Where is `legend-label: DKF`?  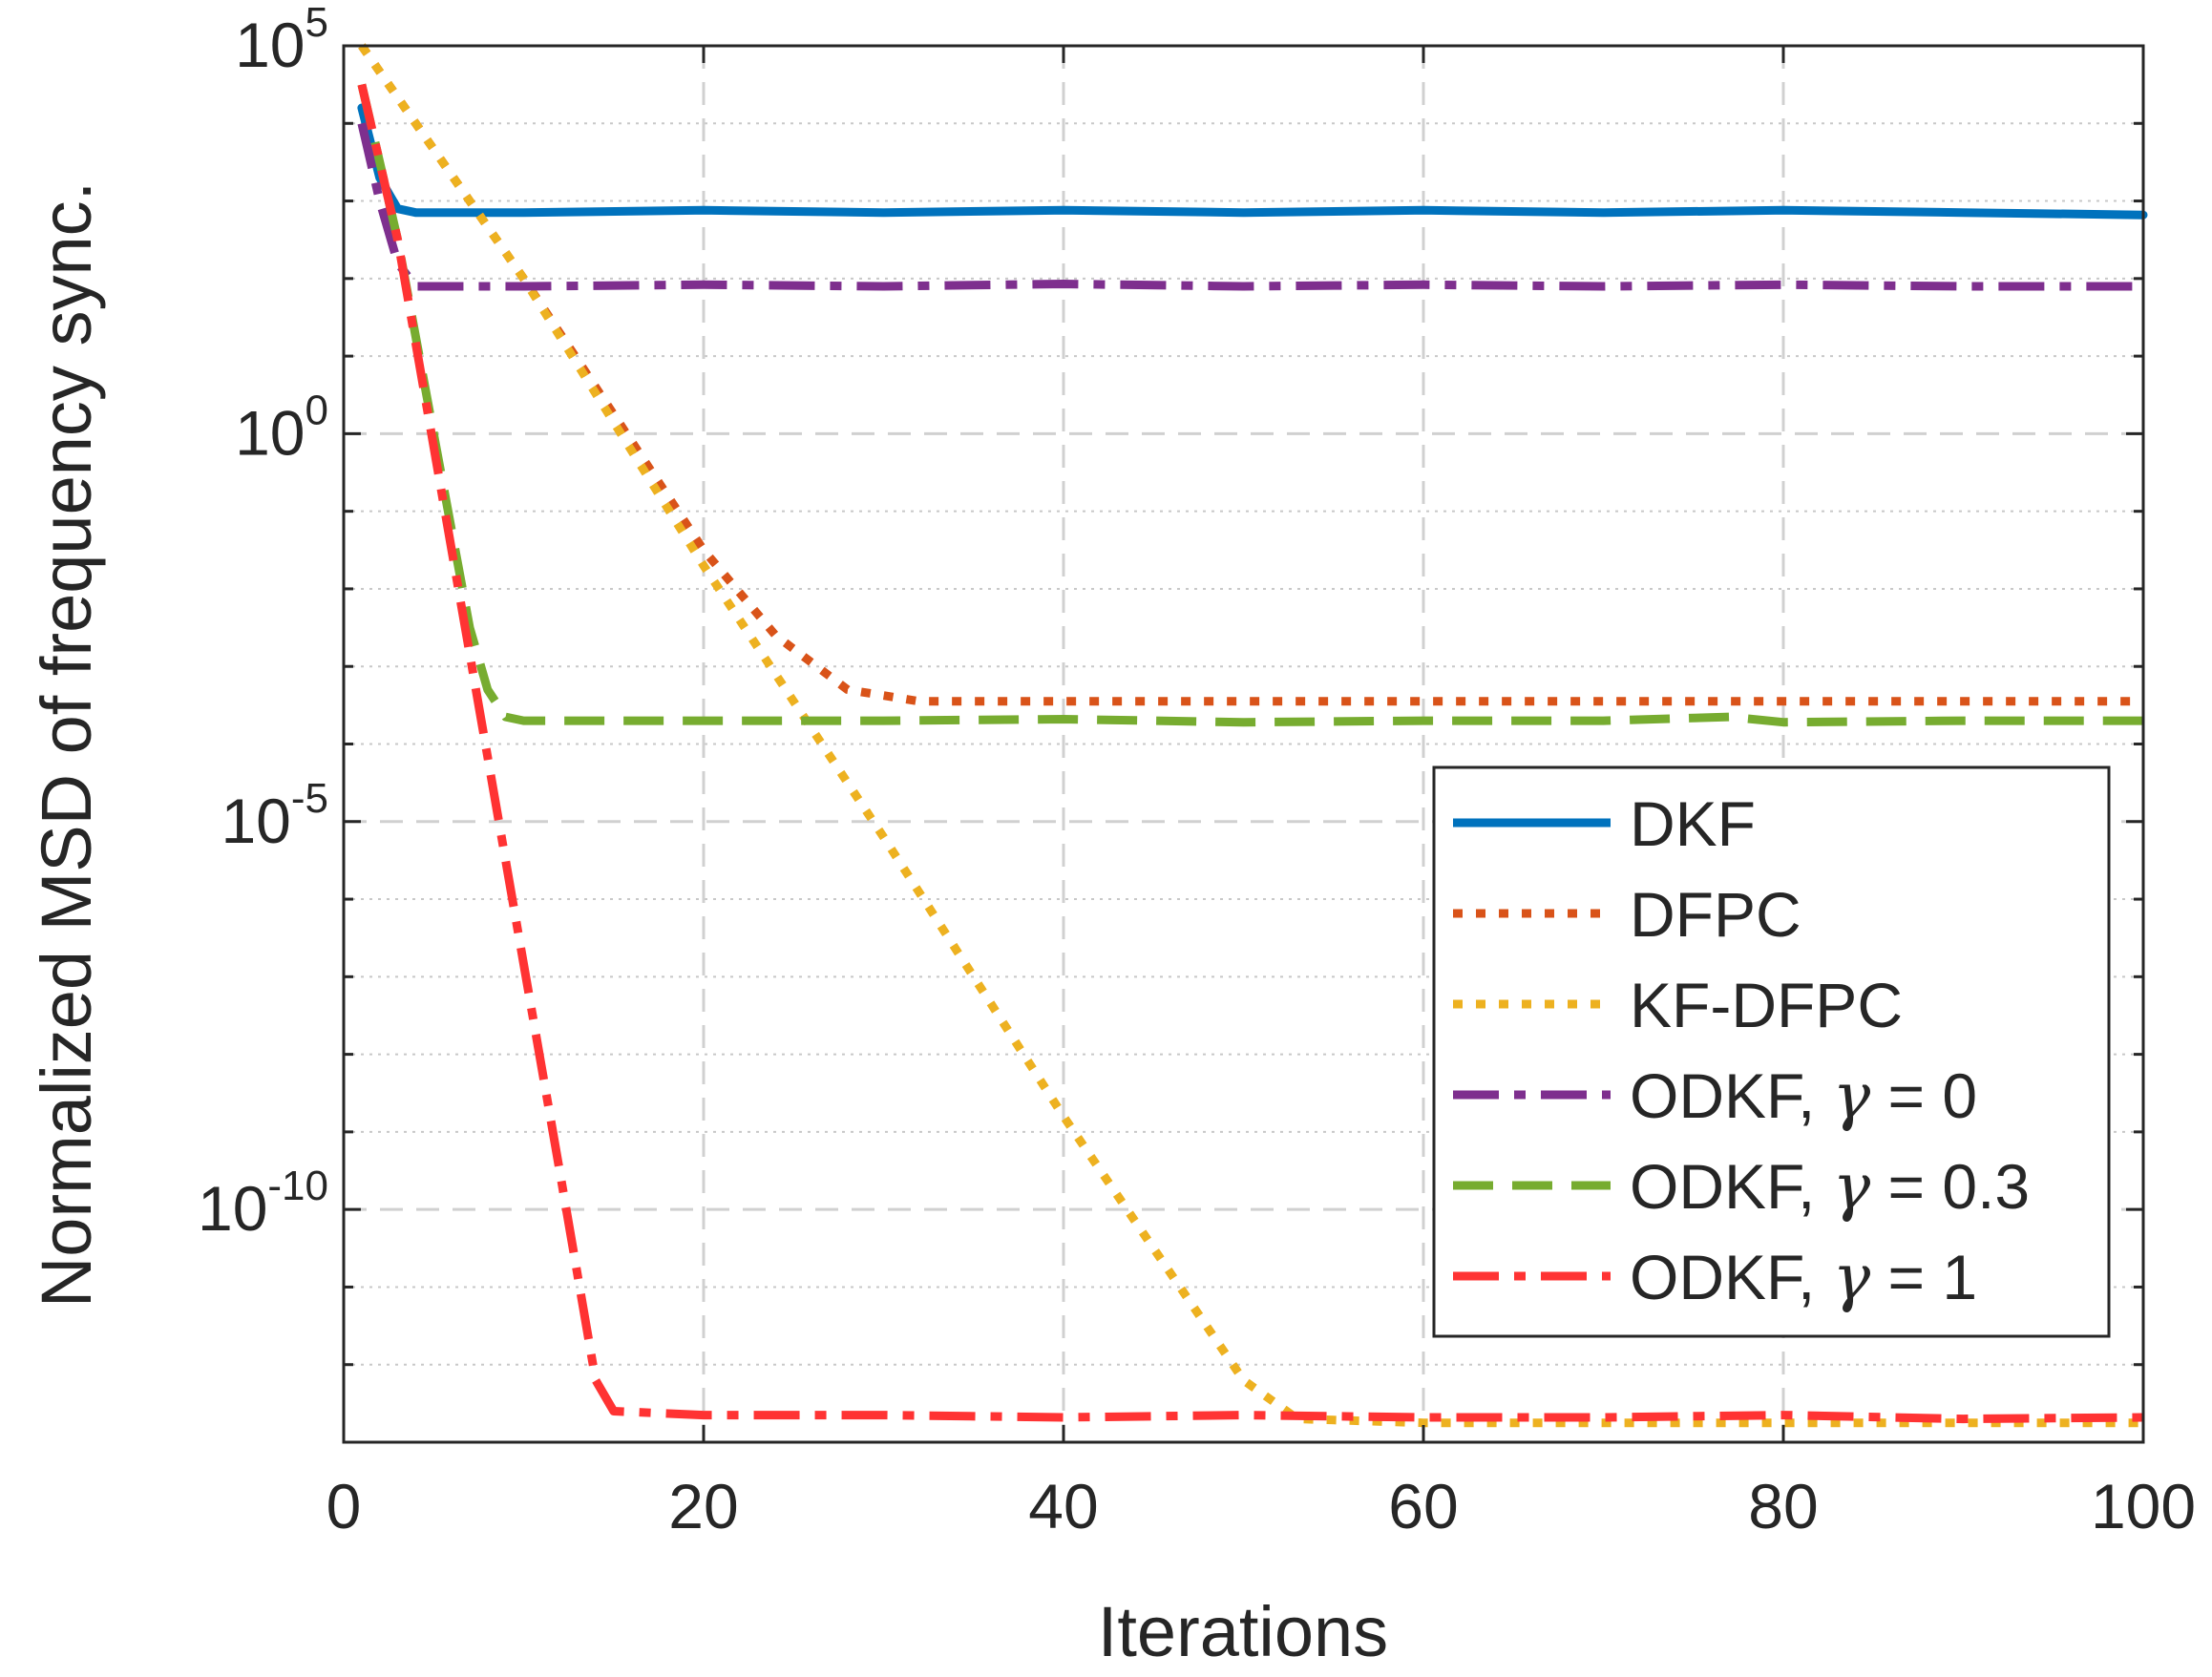 legend-label: DKF is located at coordinates (1693, 823).